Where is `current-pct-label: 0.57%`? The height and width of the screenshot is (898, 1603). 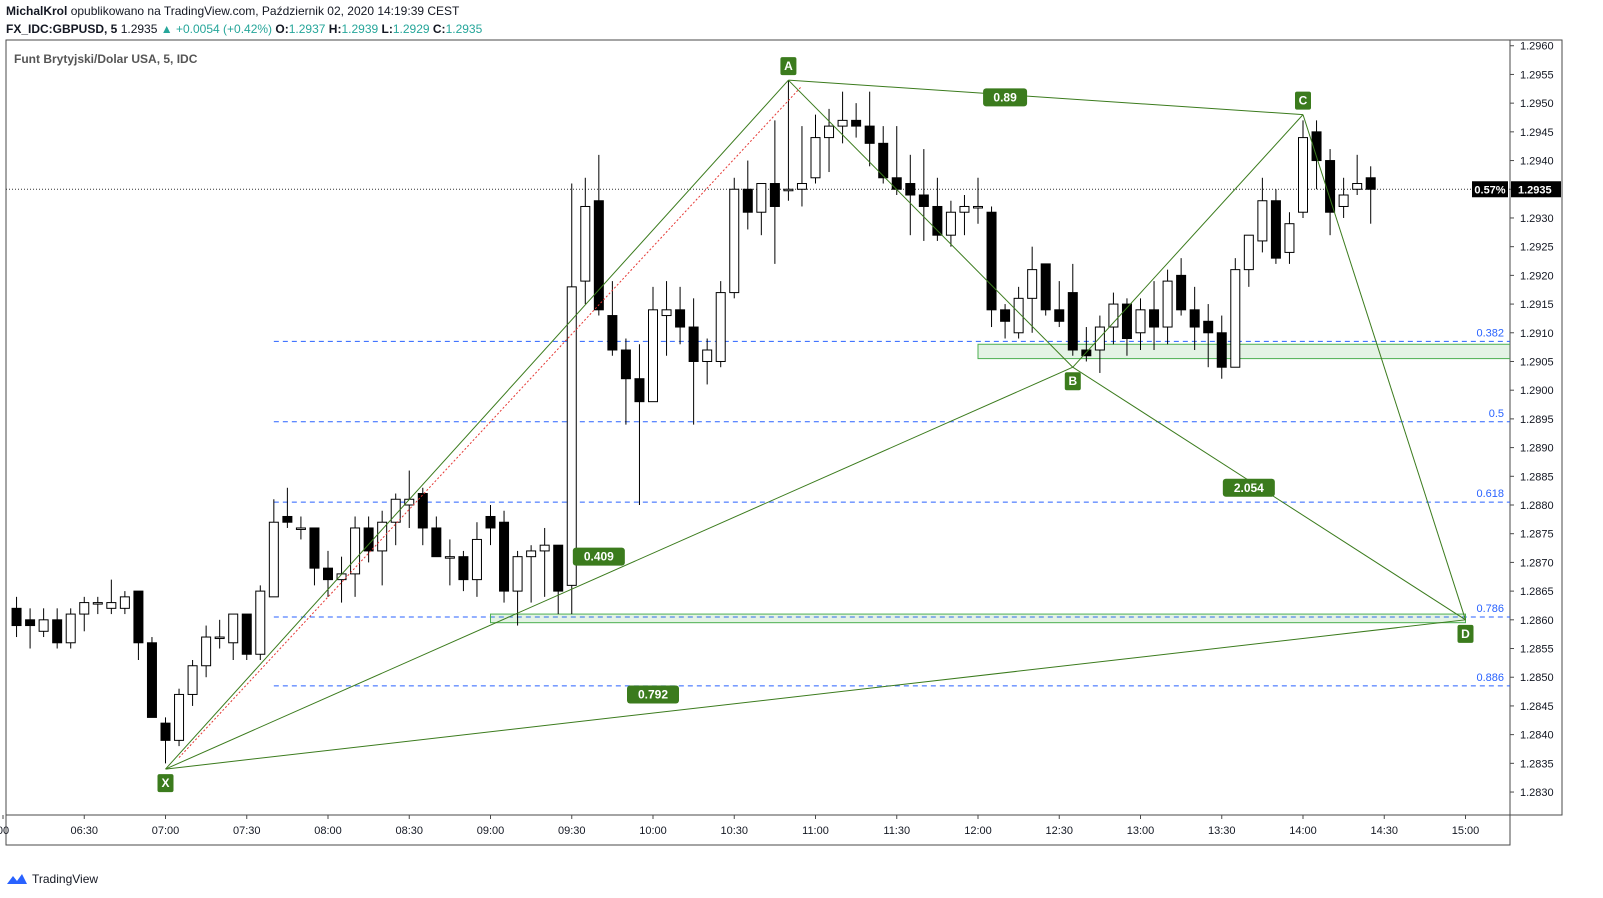
current-pct-label: 0.57% is located at coordinates (1489, 190).